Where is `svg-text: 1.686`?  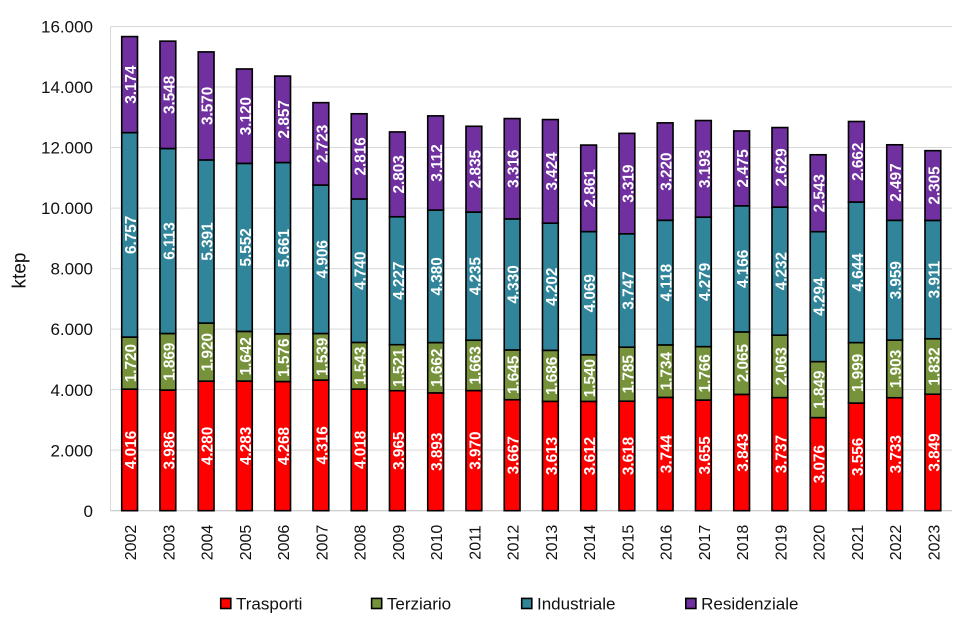
svg-text: 1.686 is located at coordinates (552, 376).